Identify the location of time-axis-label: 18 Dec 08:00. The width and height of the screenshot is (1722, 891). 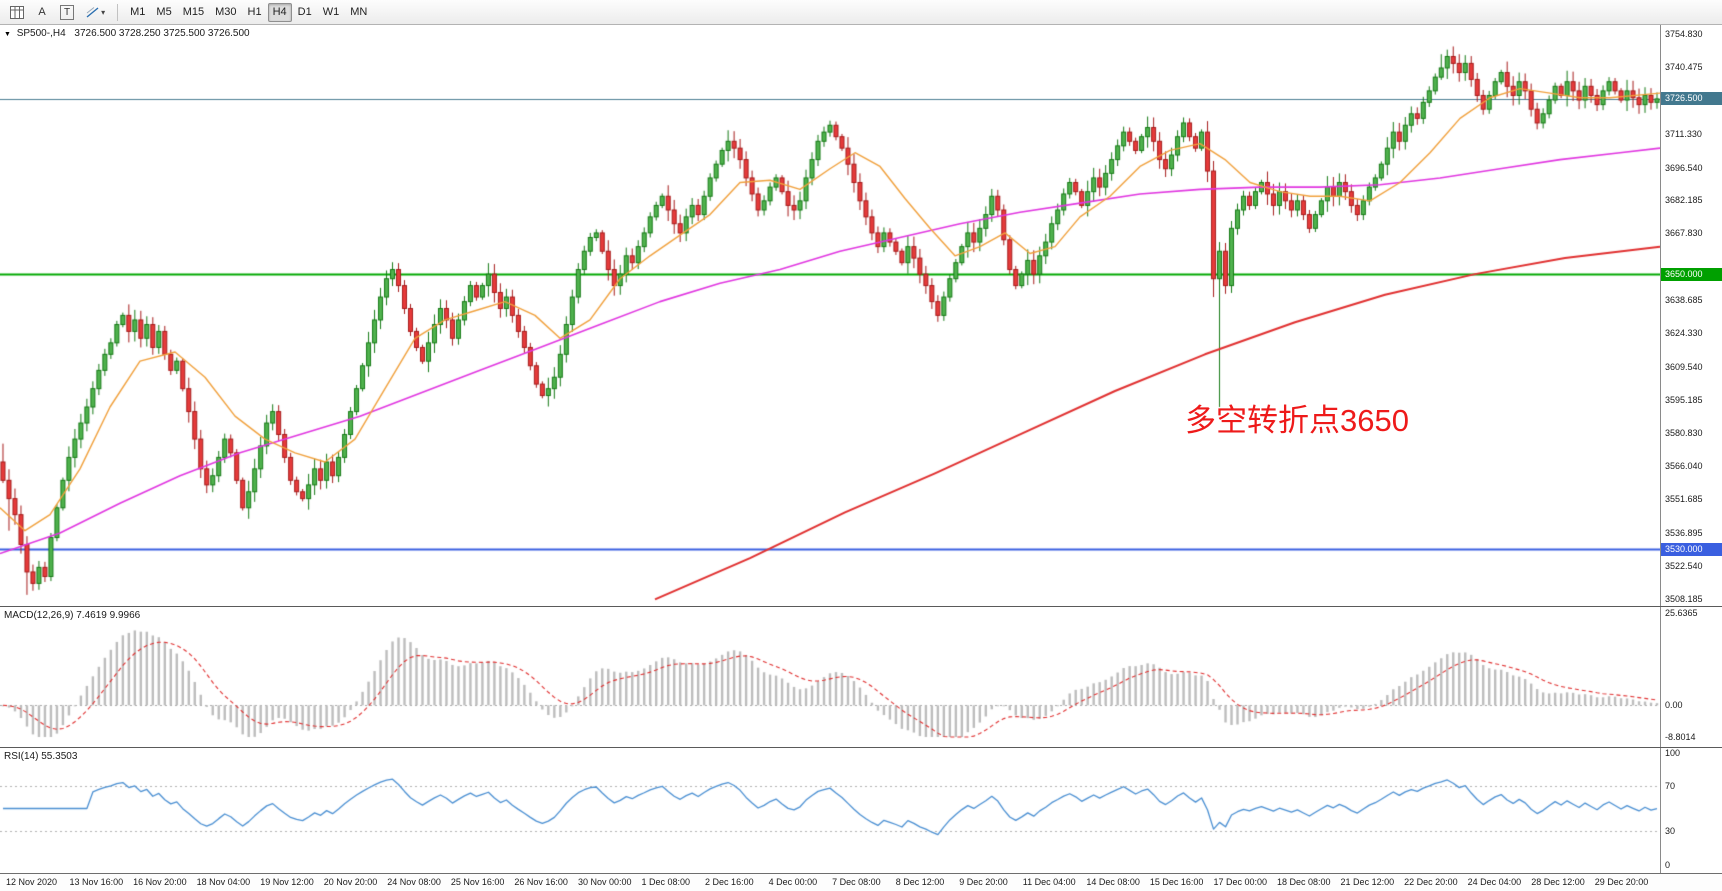
(1304, 882).